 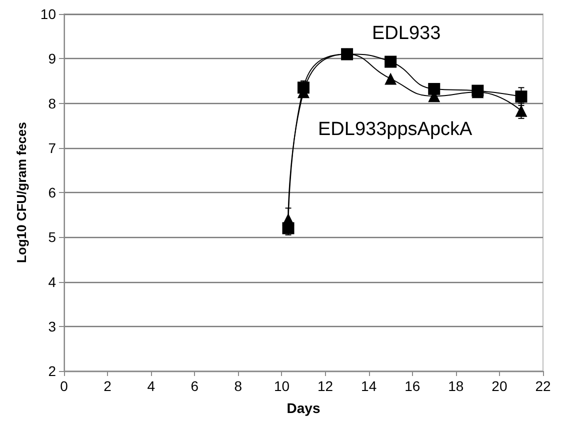 What do you see at coordinates (52, 237) in the screenshot?
I see `y-tick-label: 5` at bounding box center [52, 237].